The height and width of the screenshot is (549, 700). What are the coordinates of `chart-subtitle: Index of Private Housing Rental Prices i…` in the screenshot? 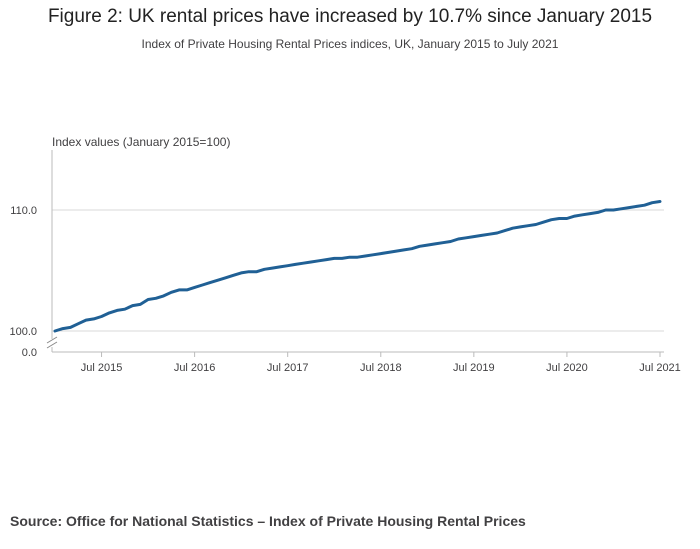 It's located at (350, 44).